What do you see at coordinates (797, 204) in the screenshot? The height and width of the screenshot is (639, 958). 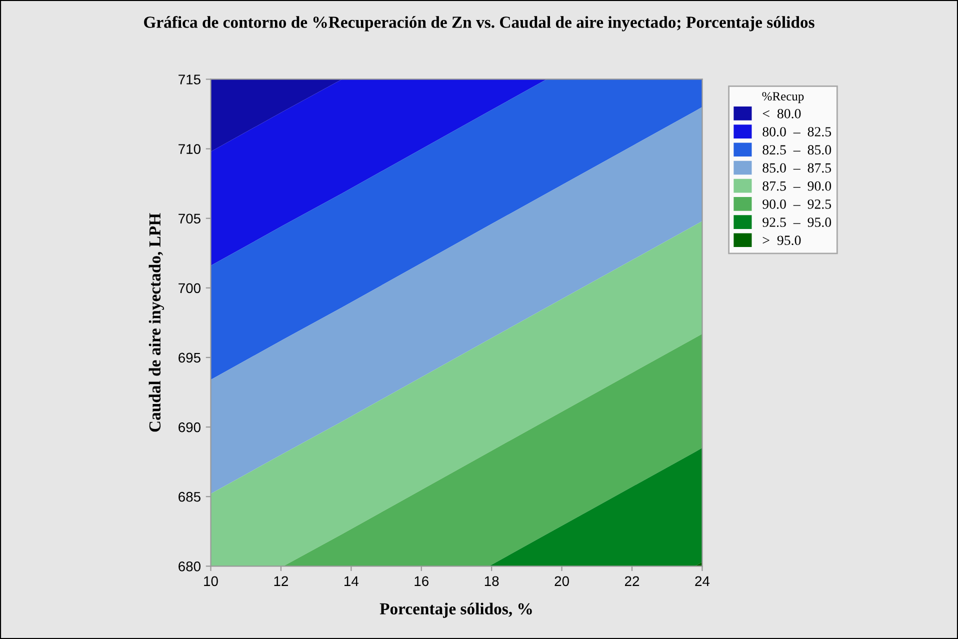 I see `legend-label: 90.0 – 92.5` at bounding box center [797, 204].